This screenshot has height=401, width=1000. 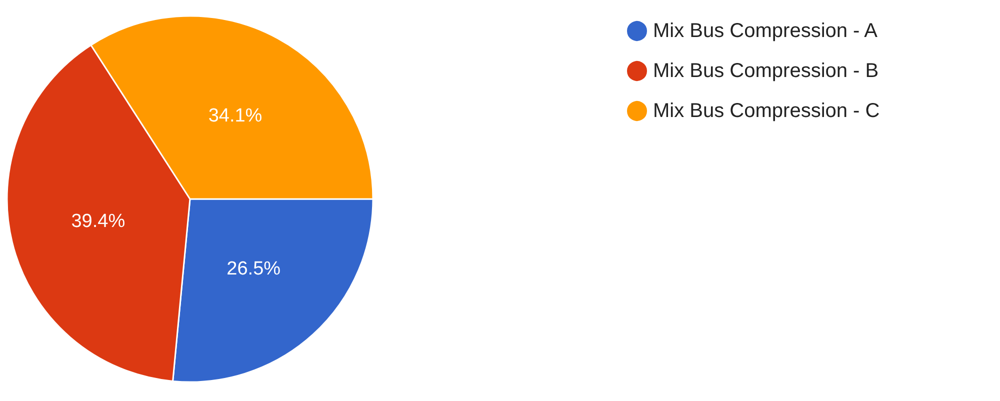 I want to click on data-label: 39.4%, so click(x=98, y=221).